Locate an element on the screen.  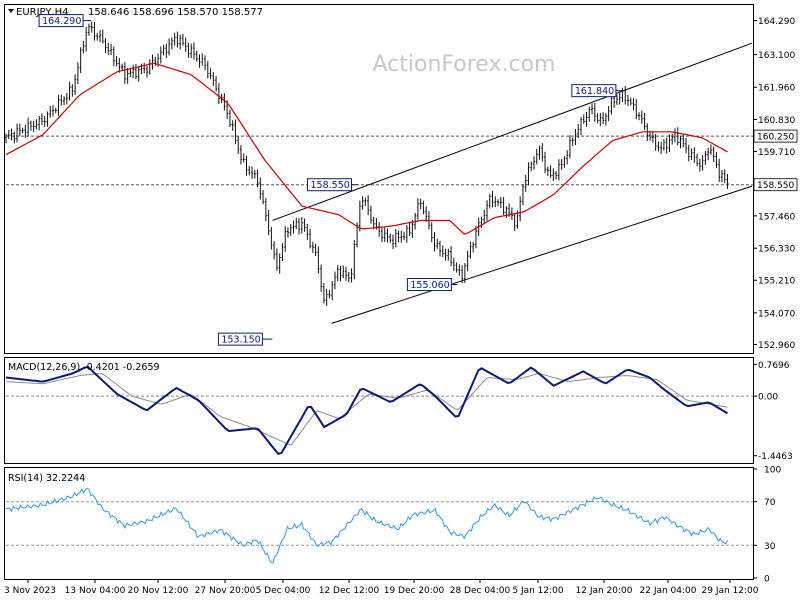
time-tick-label: 22 Jan 04:00 is located at coordinates (668, 591).